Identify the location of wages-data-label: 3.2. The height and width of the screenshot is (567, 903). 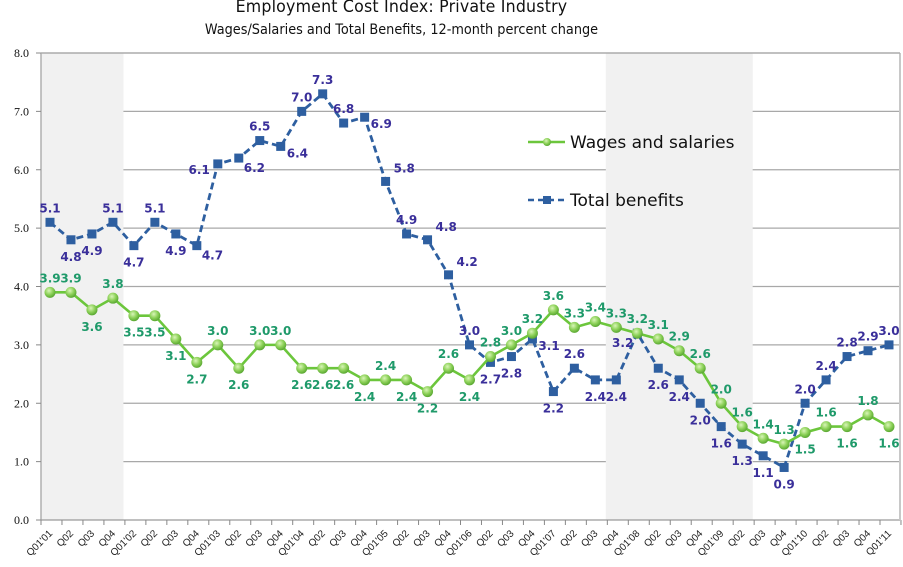
(532, 319).